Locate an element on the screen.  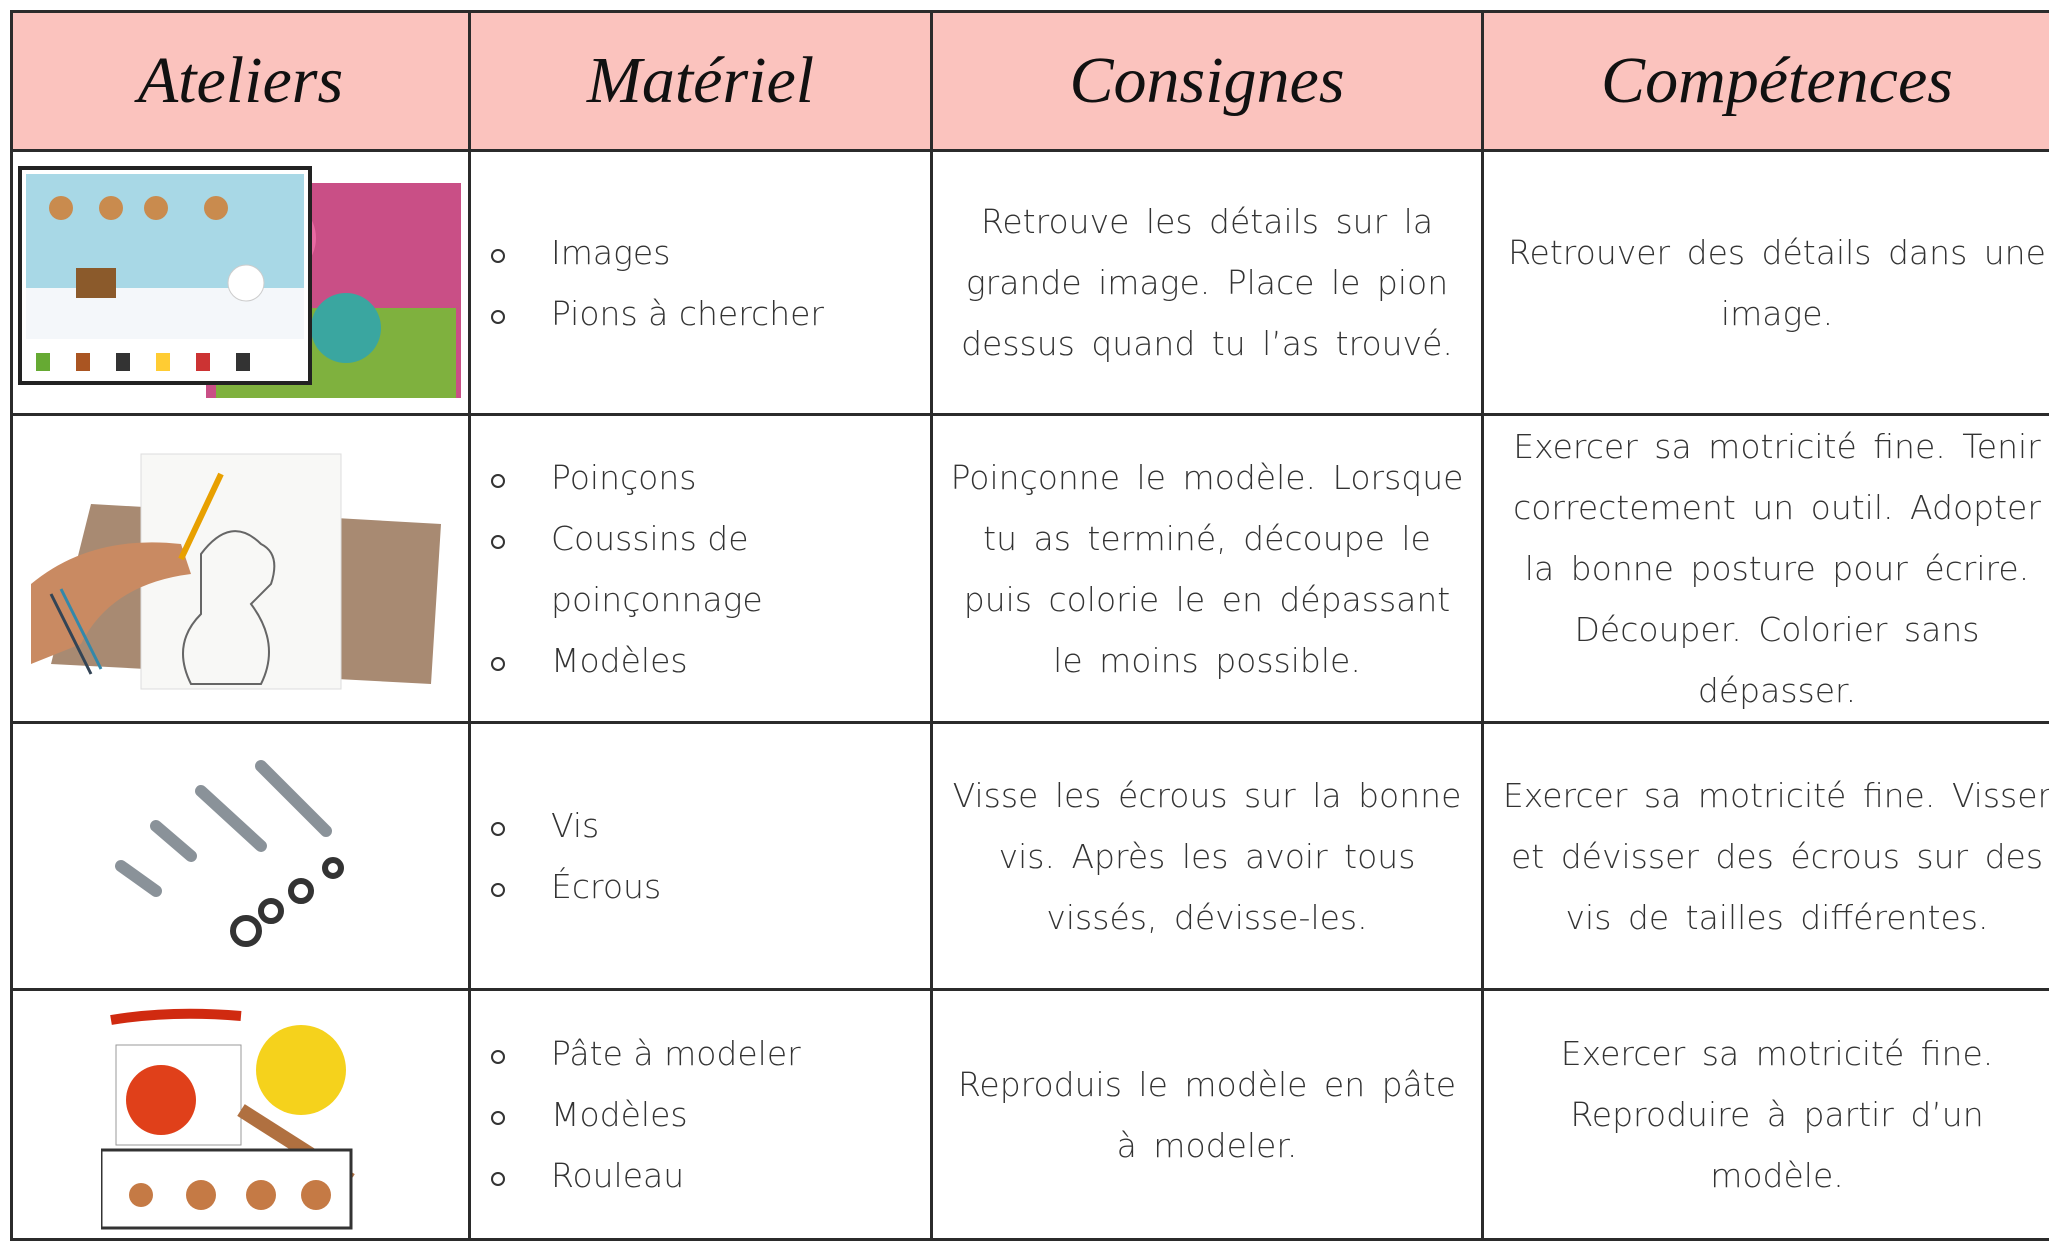
column-header: Consignes is located at coordinates (1207, 81).